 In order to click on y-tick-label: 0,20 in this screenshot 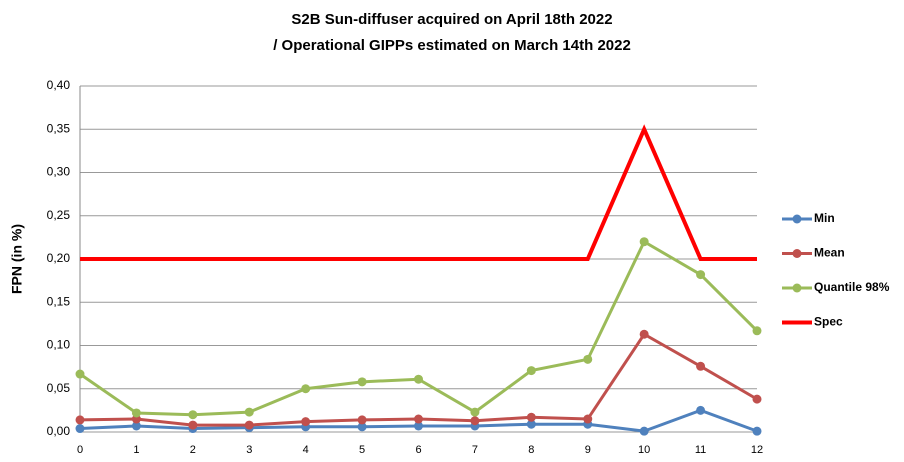, I will do `click(59, 258)`.